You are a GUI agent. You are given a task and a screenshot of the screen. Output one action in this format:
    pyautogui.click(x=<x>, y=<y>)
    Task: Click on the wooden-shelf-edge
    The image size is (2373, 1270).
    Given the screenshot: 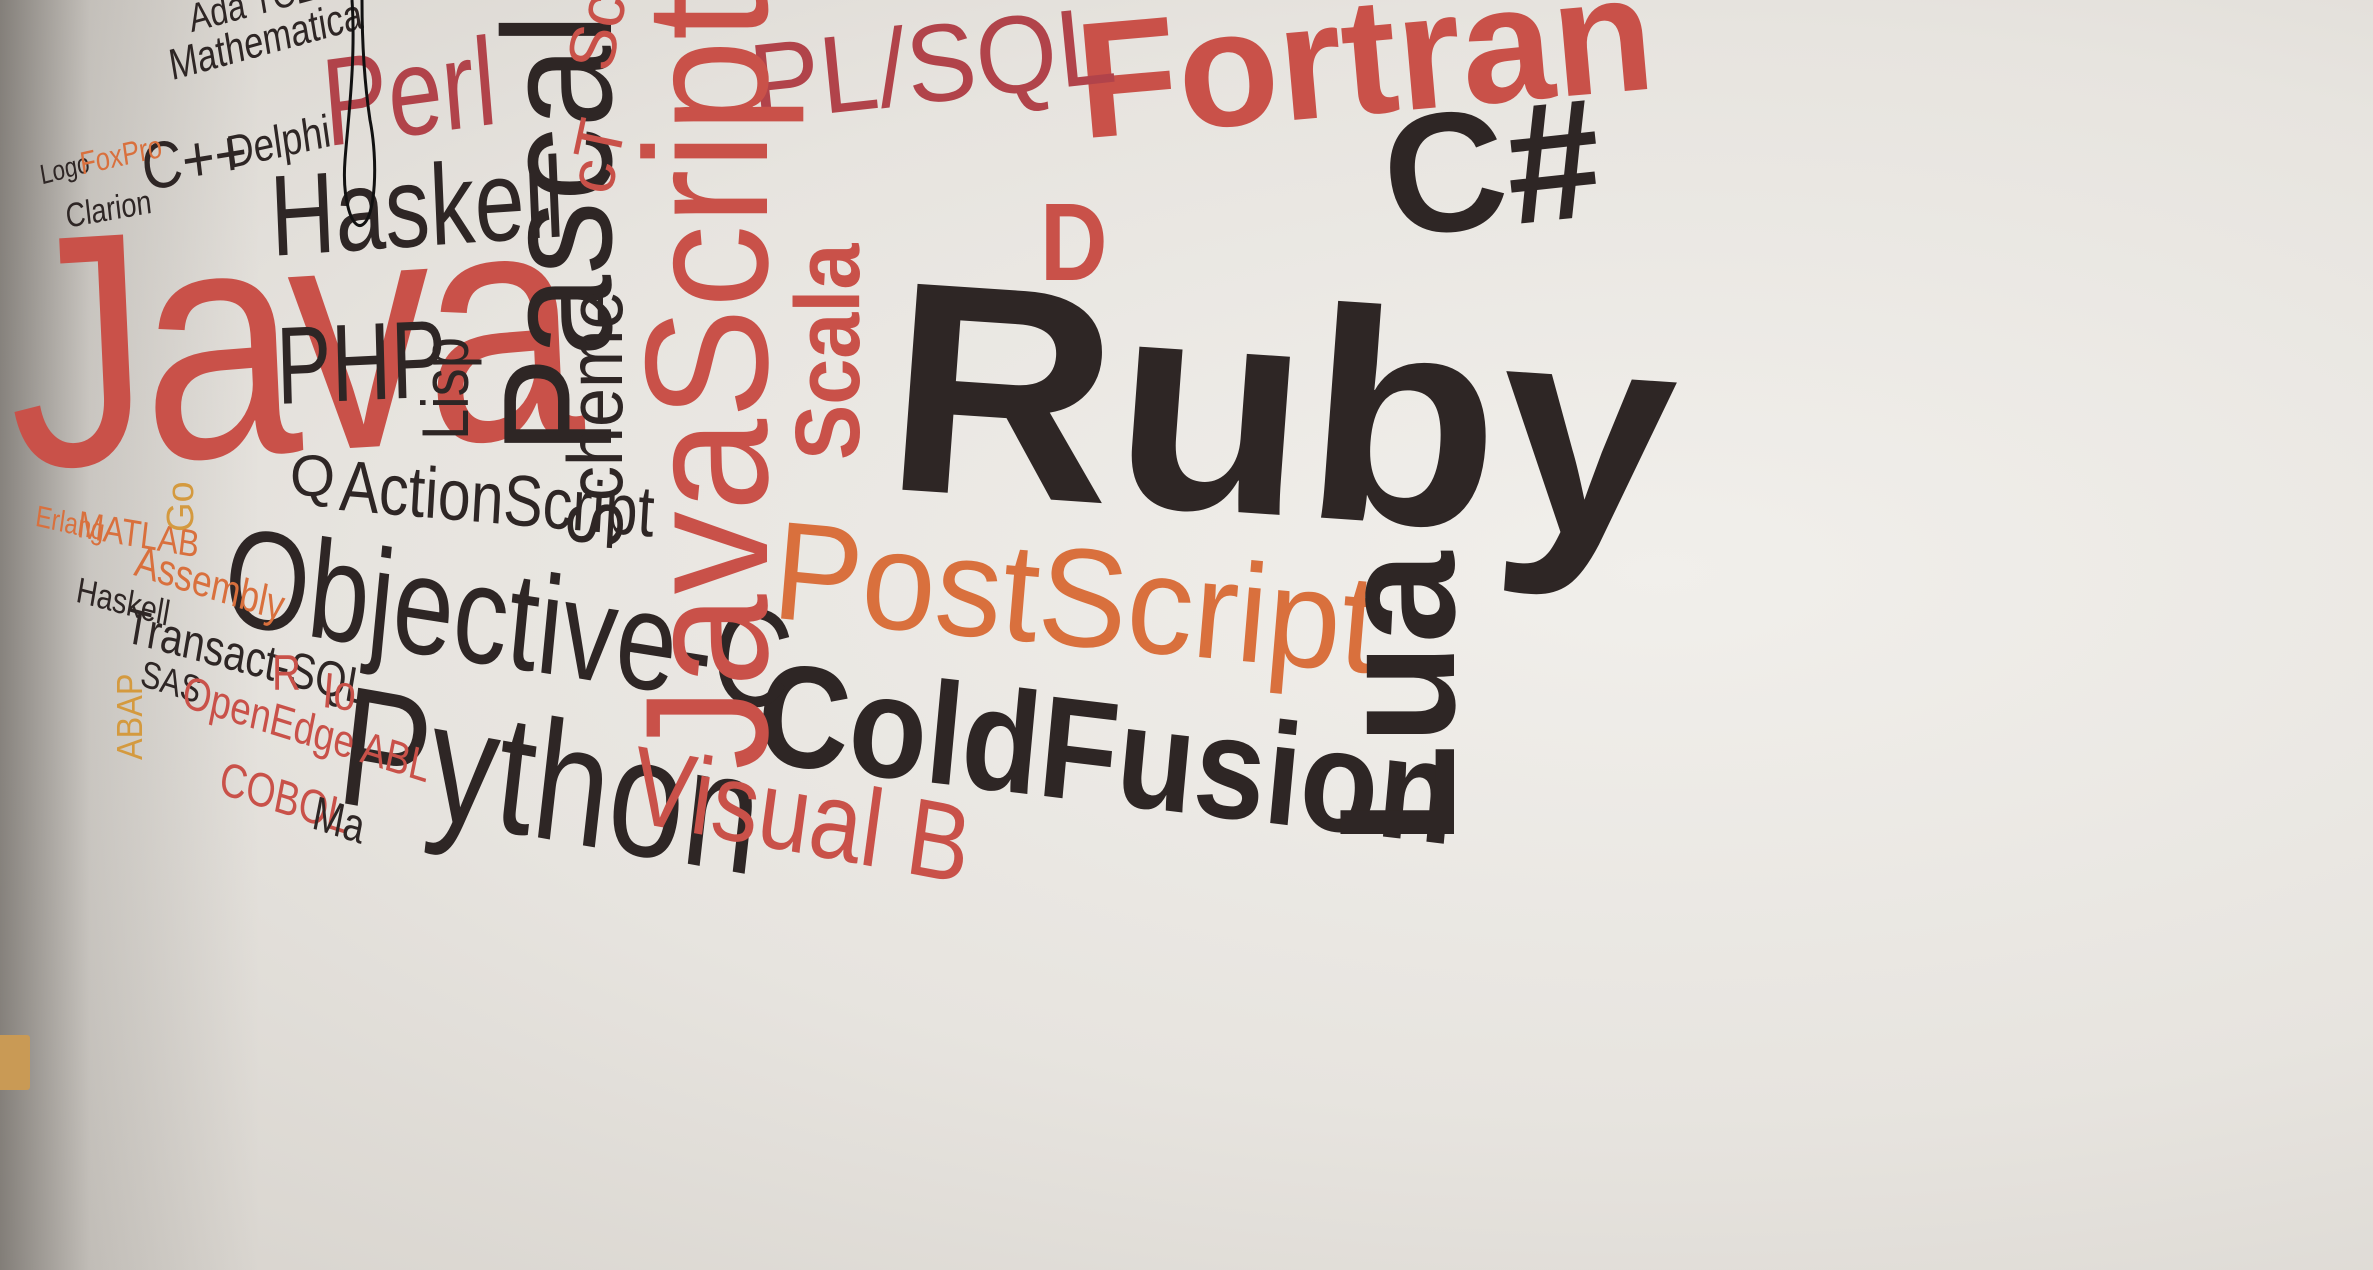 What is the action you would take?
    pyautogui.click(x=15, y=1062)
    